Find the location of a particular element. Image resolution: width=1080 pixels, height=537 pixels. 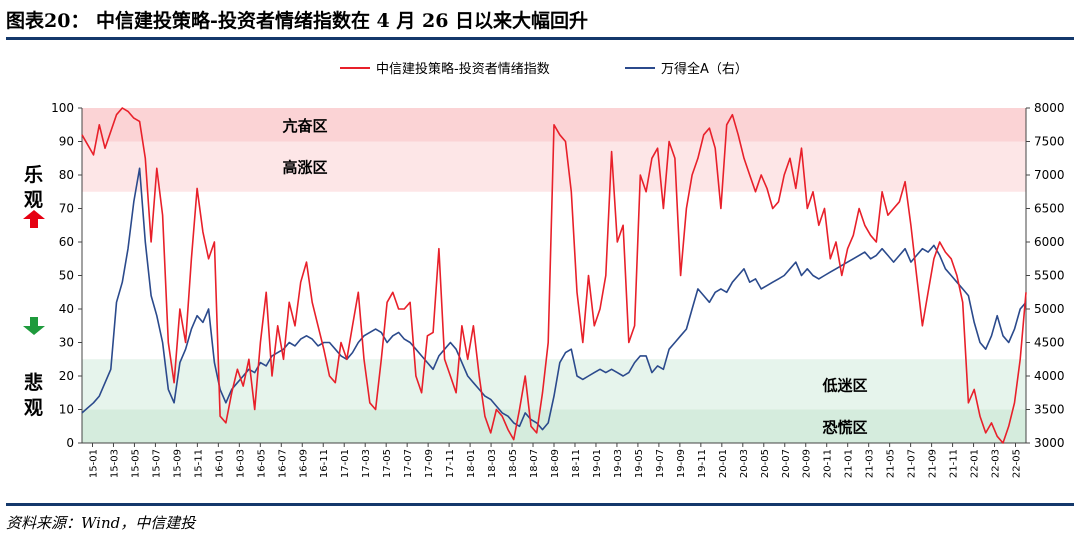

left-tick-label: 60 is located at coordinates (66, 242).